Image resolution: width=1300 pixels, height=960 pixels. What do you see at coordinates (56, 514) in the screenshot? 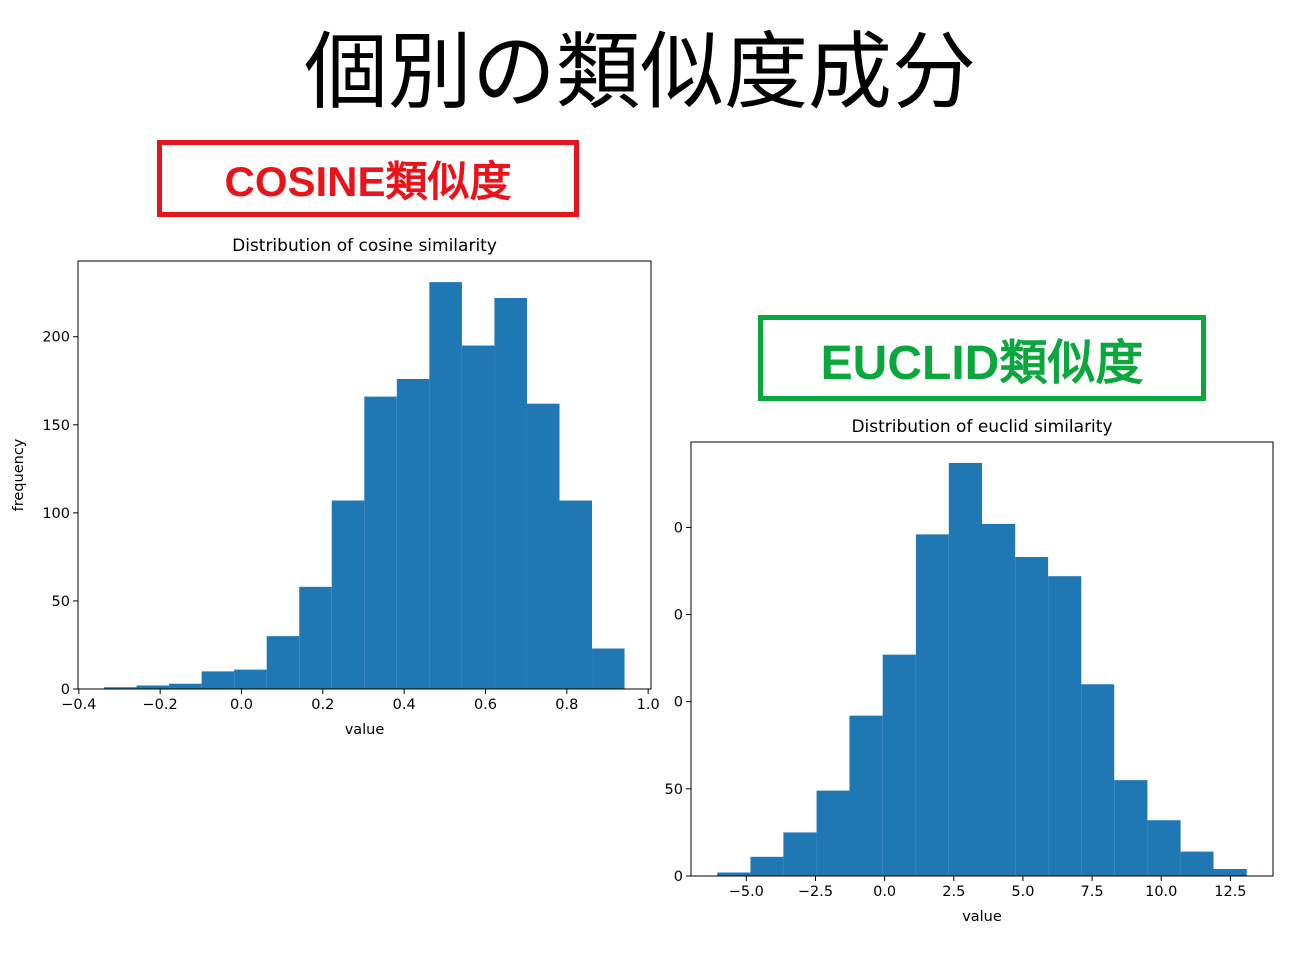
I see `y-tick-label: 100` at bounding box center [56, 514].